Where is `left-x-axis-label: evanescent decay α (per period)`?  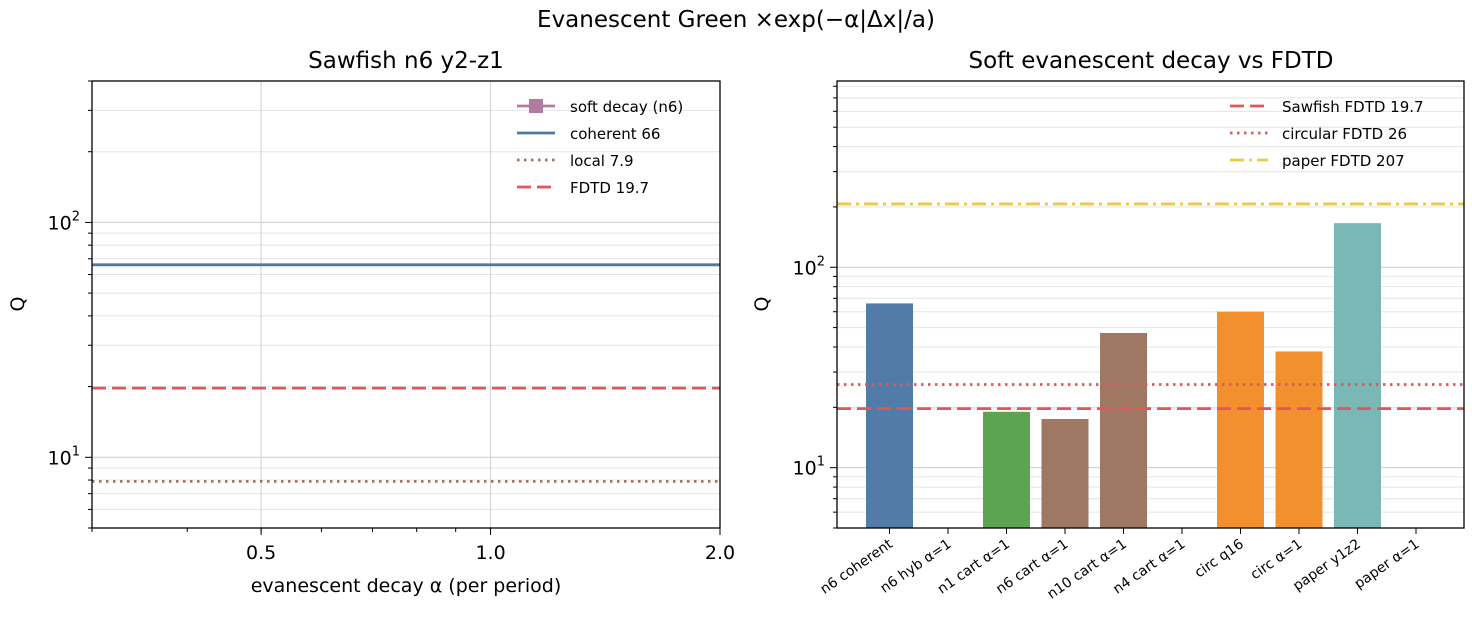 left-x-axis-label: evanescent decay α (per period) is located at coordinates (406, 586).